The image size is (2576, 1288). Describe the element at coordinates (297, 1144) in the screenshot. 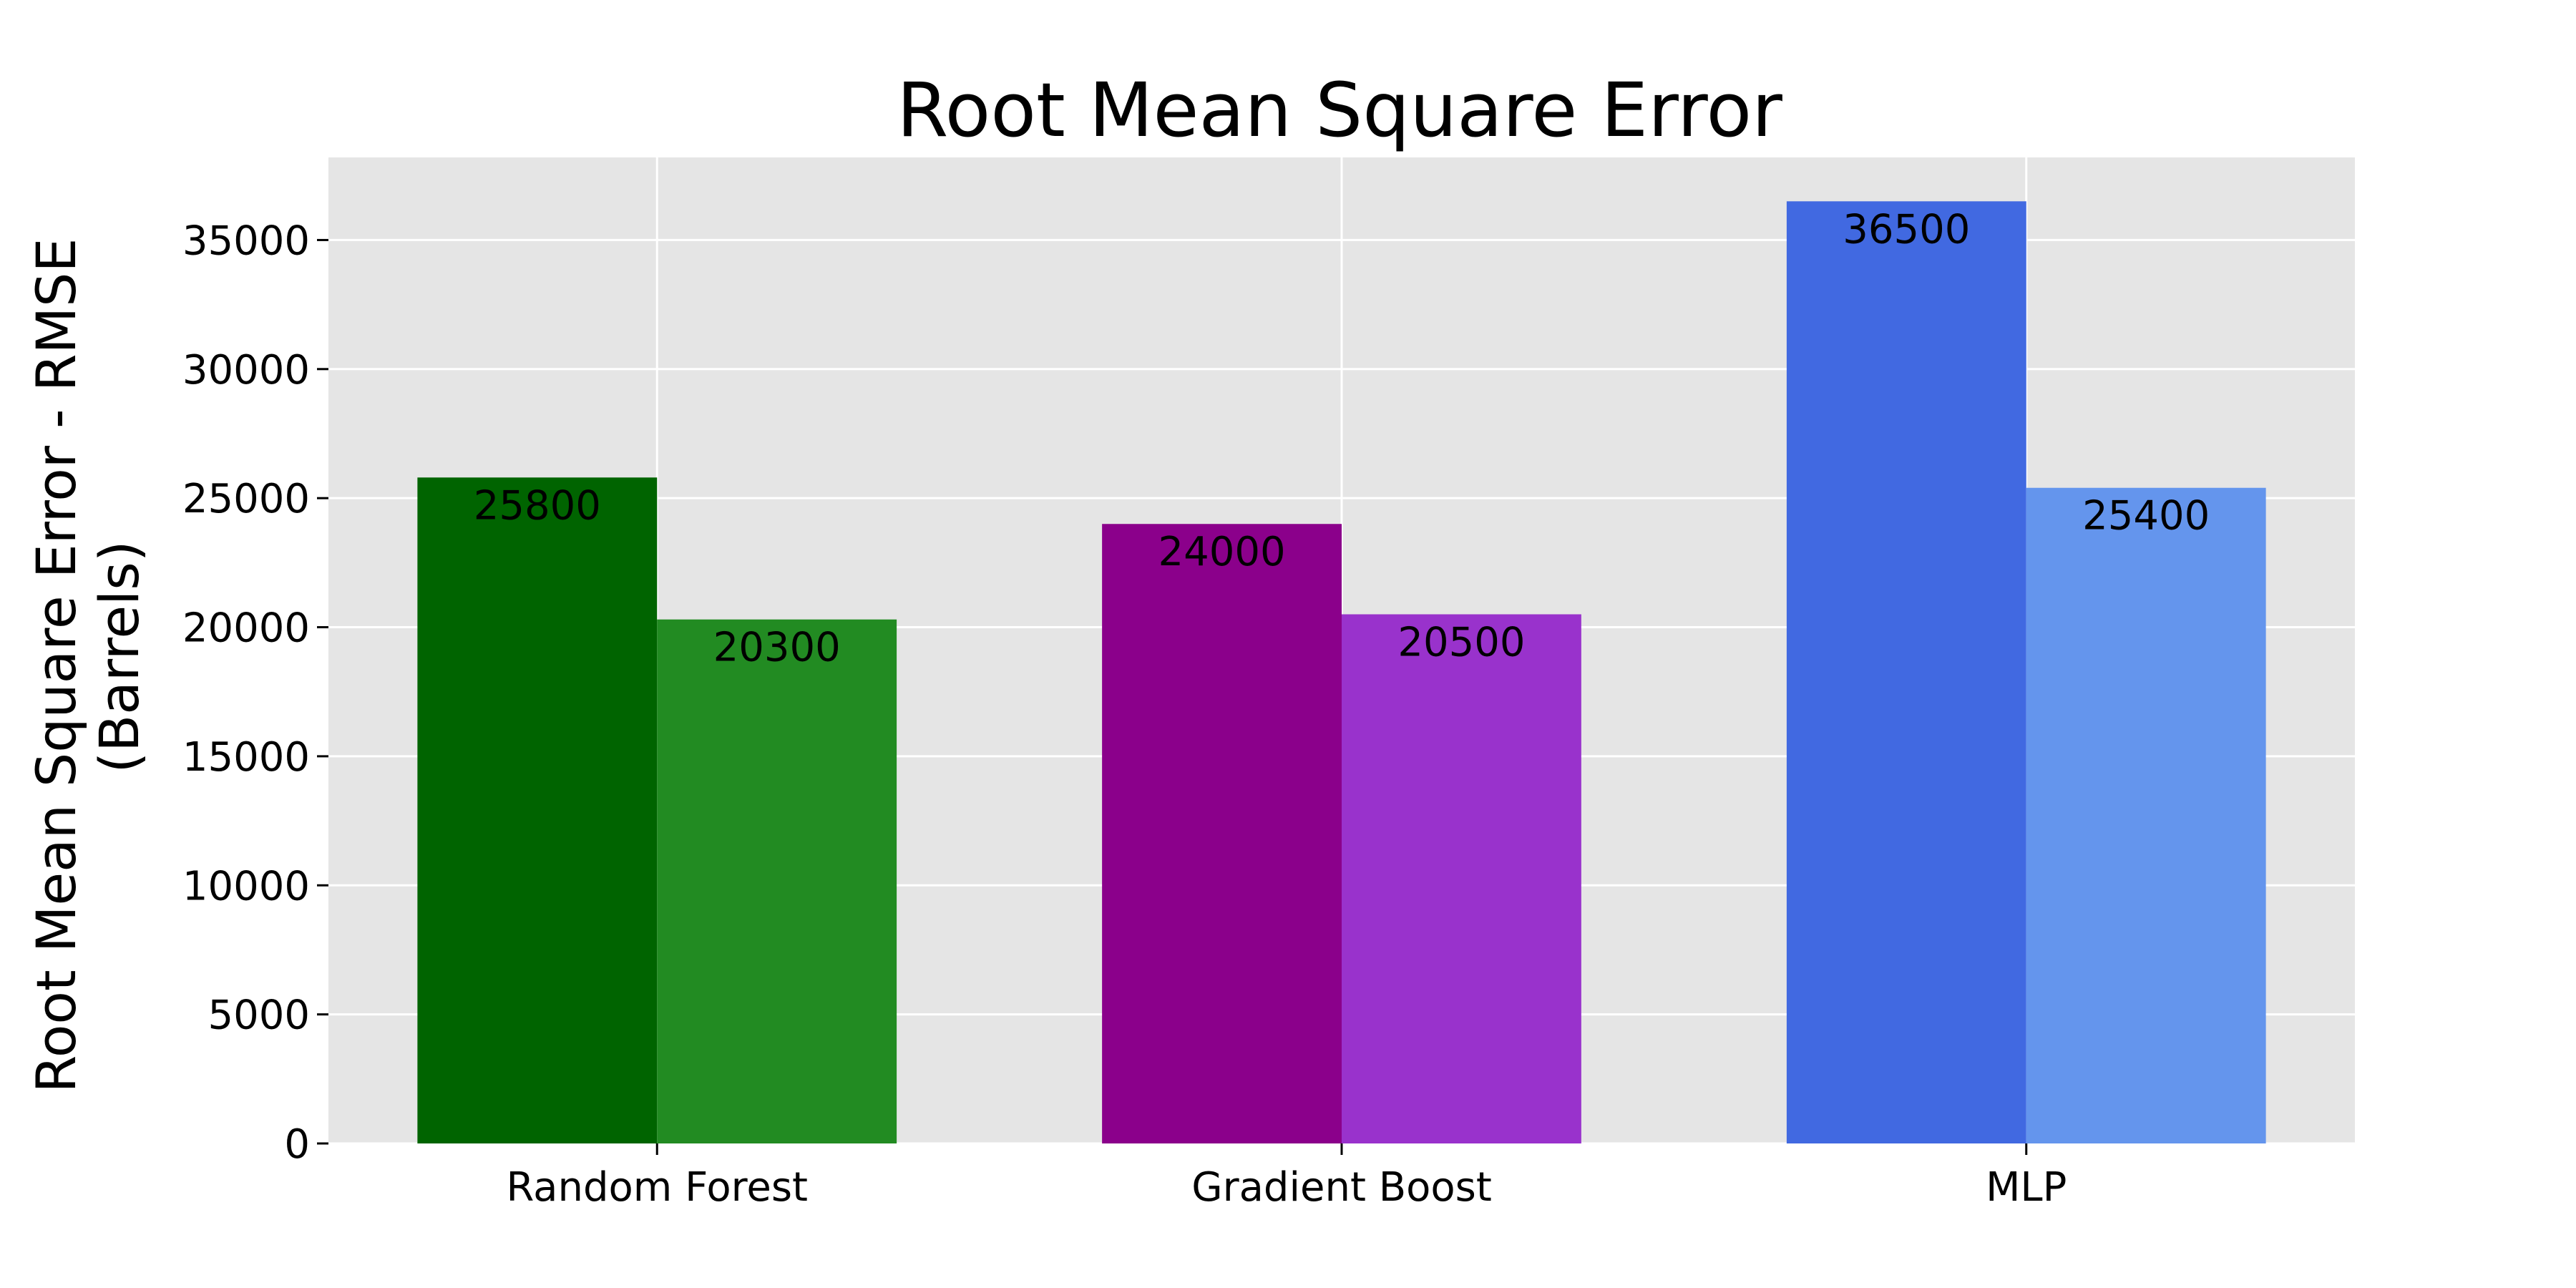

I see `y-tick-label: 0` at that location.